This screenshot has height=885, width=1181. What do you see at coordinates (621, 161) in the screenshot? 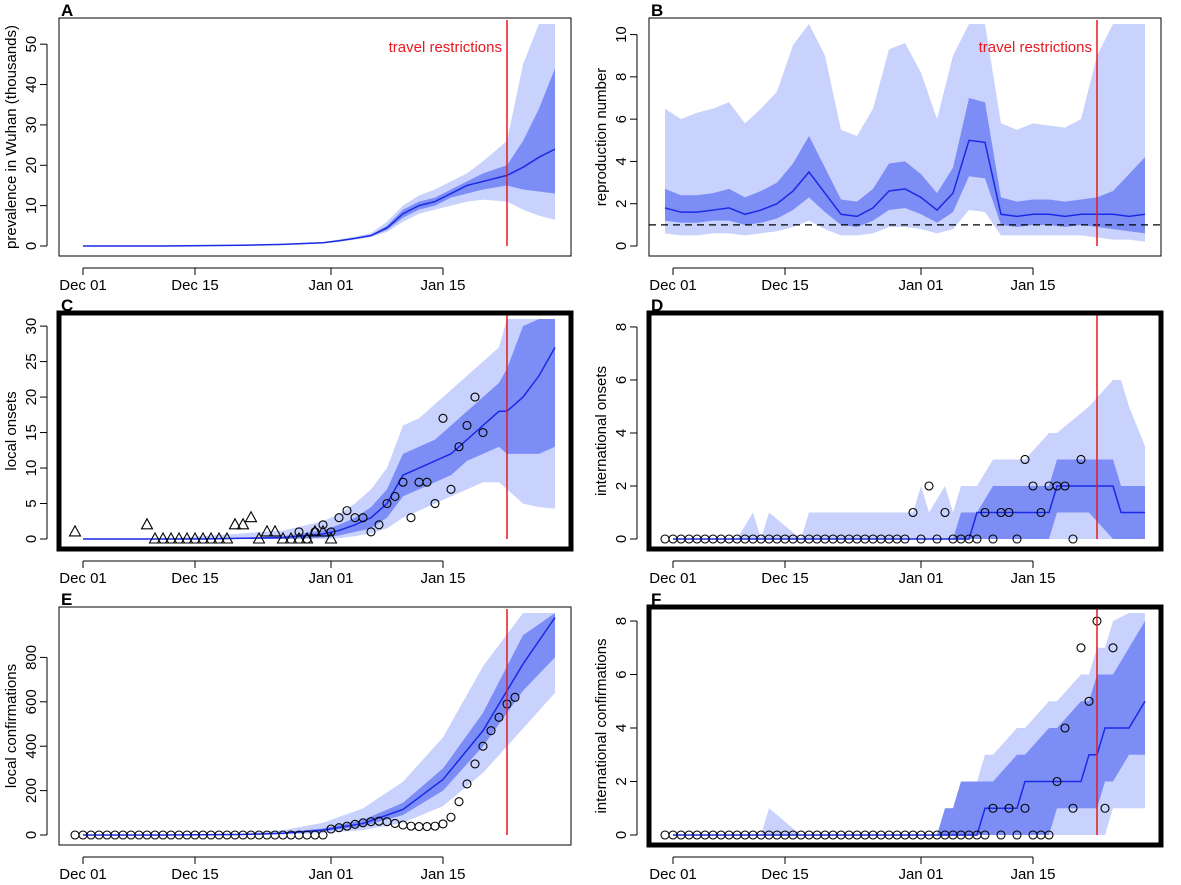
I see `y-tick-label: 4` at bounding box center [621, 161].